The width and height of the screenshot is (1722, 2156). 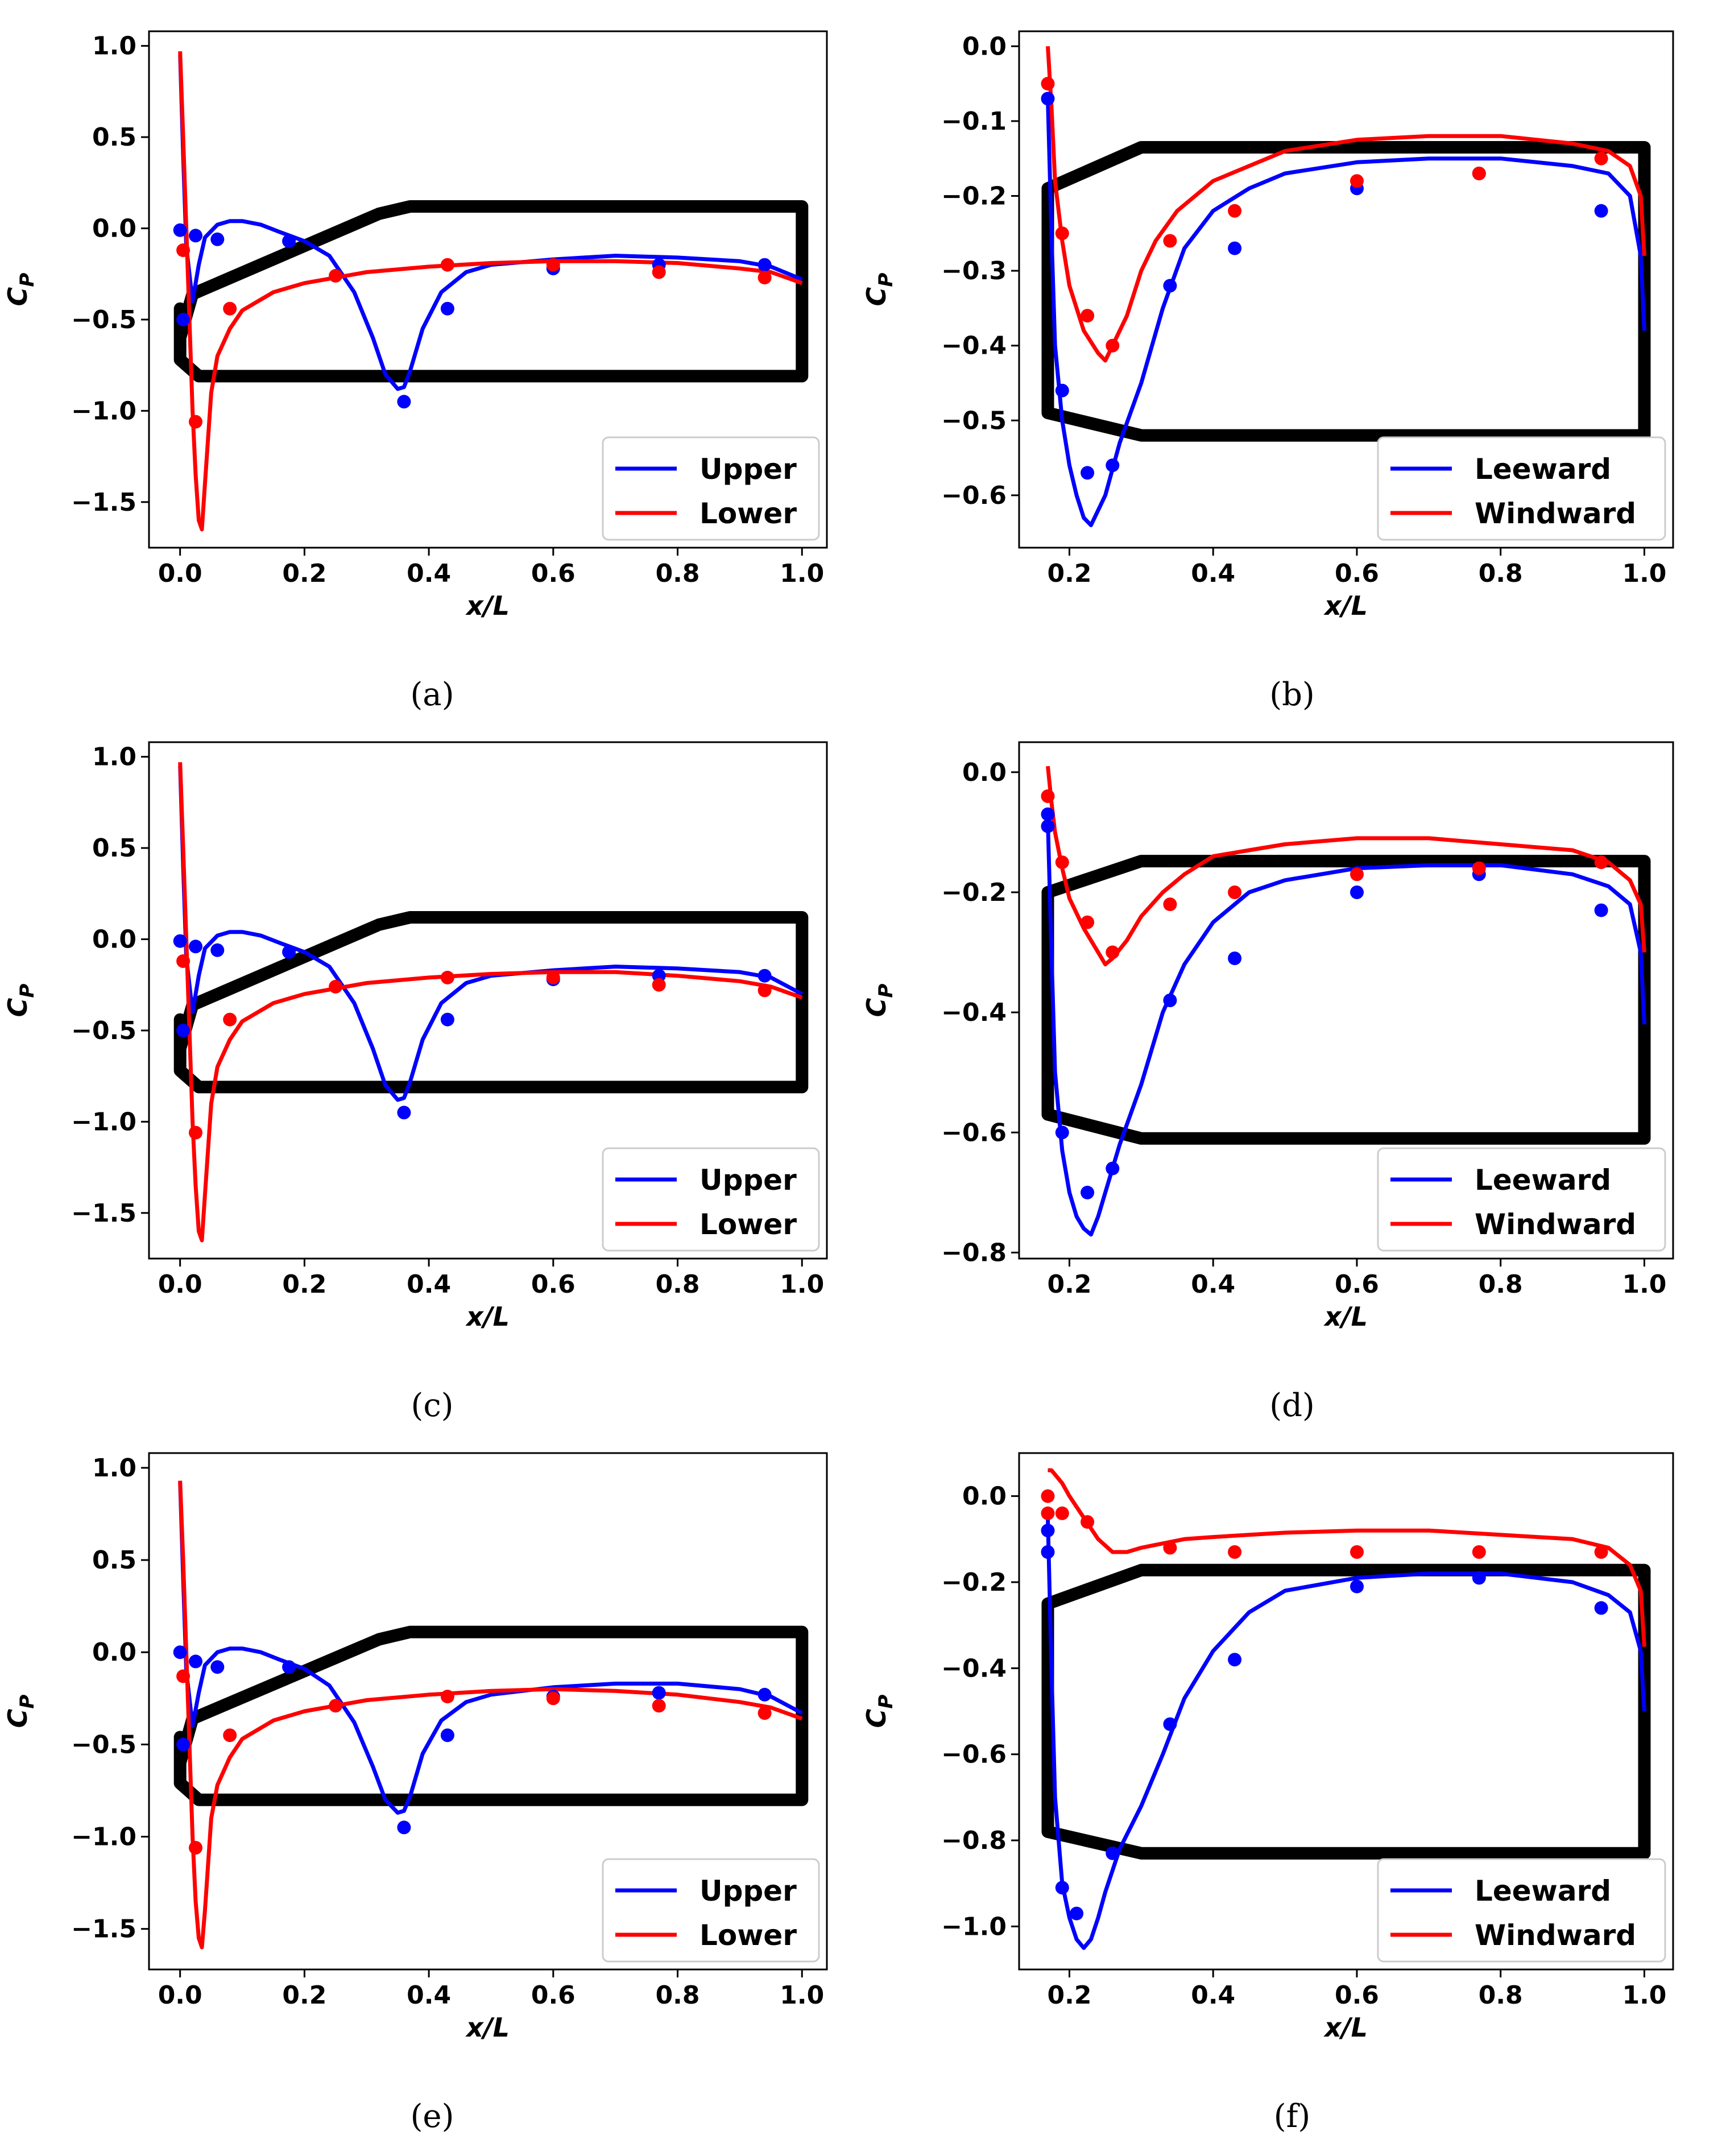 I want to click on x-tick-label: 0.6, so click(x=553, y=1995).